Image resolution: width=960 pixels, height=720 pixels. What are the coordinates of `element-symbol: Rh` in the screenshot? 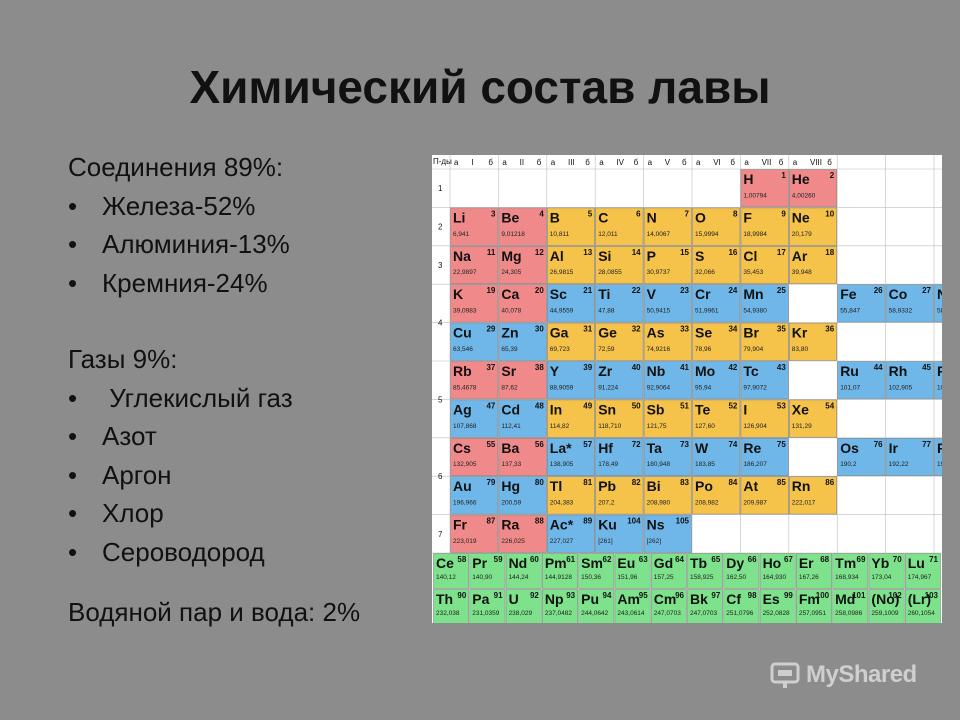 It's located at (898, 371).